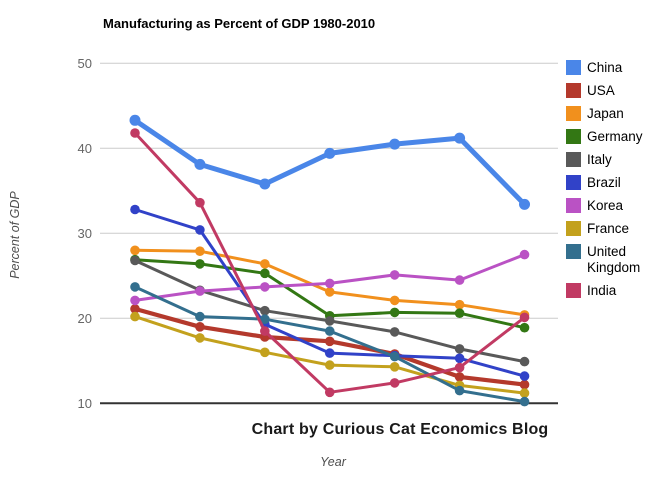  Describe the element at coordinates (573, 159) in the screenshot. I see `legend-swatch-italy` at that location.